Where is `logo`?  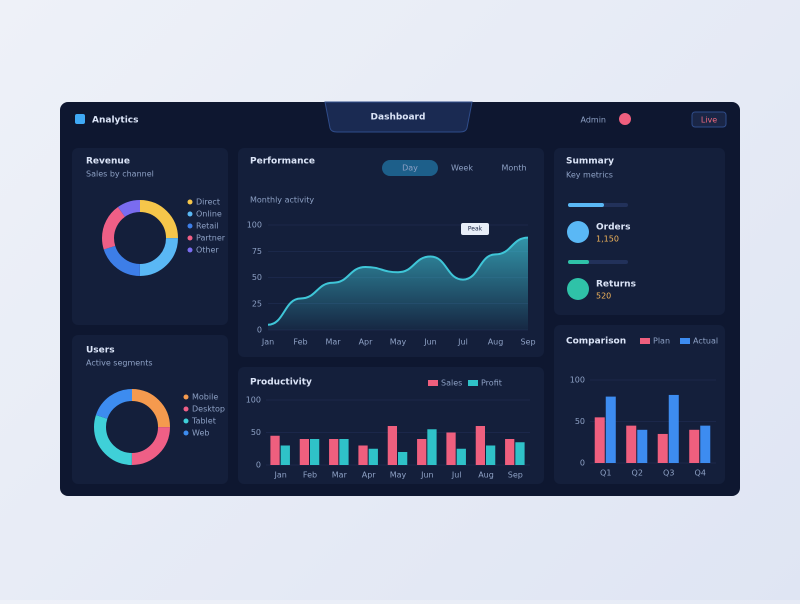 logo is located at coordinates (80, 119).